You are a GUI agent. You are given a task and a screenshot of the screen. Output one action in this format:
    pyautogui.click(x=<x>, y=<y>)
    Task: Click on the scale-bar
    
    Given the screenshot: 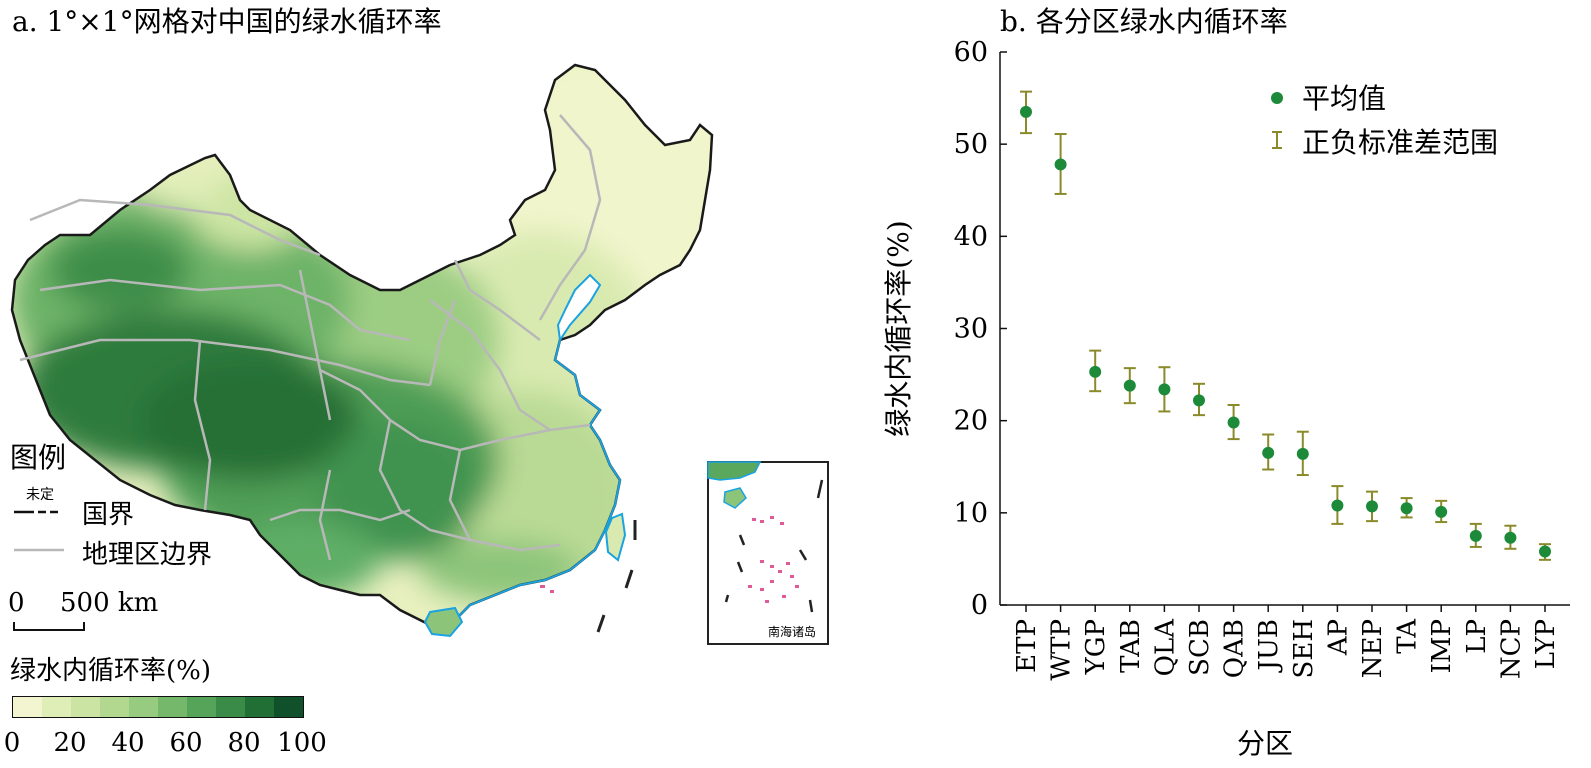 What is the action you would take?
    pyautogui.click(x=49, y=626)
    